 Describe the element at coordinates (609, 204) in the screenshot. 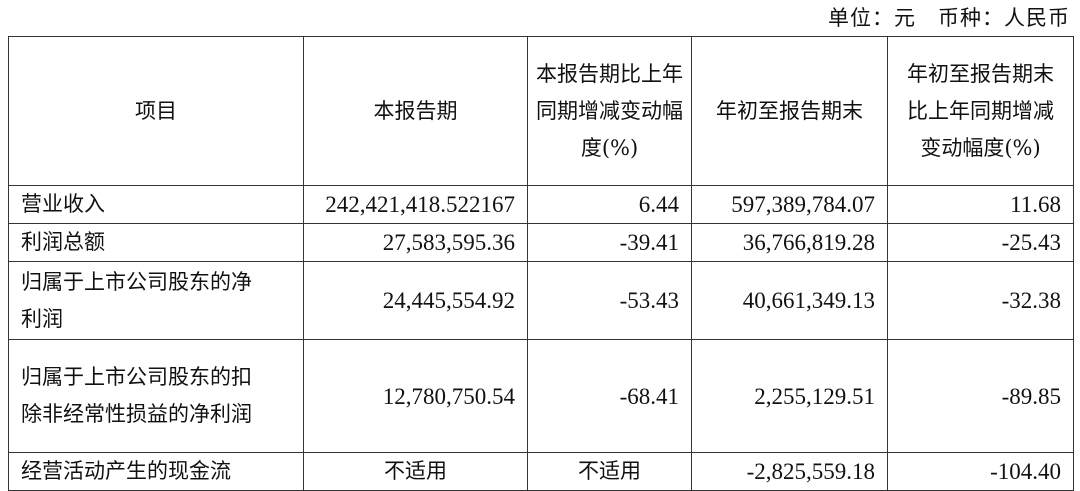

I see `row-current-change: 6.44` at that location.